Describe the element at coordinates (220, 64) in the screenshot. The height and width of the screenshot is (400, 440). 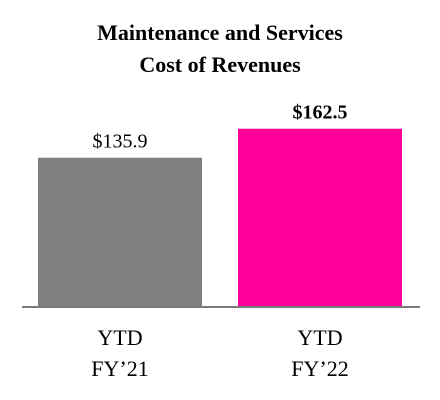
I see `chart-title-line-2: Cost of Revenues` at that location.